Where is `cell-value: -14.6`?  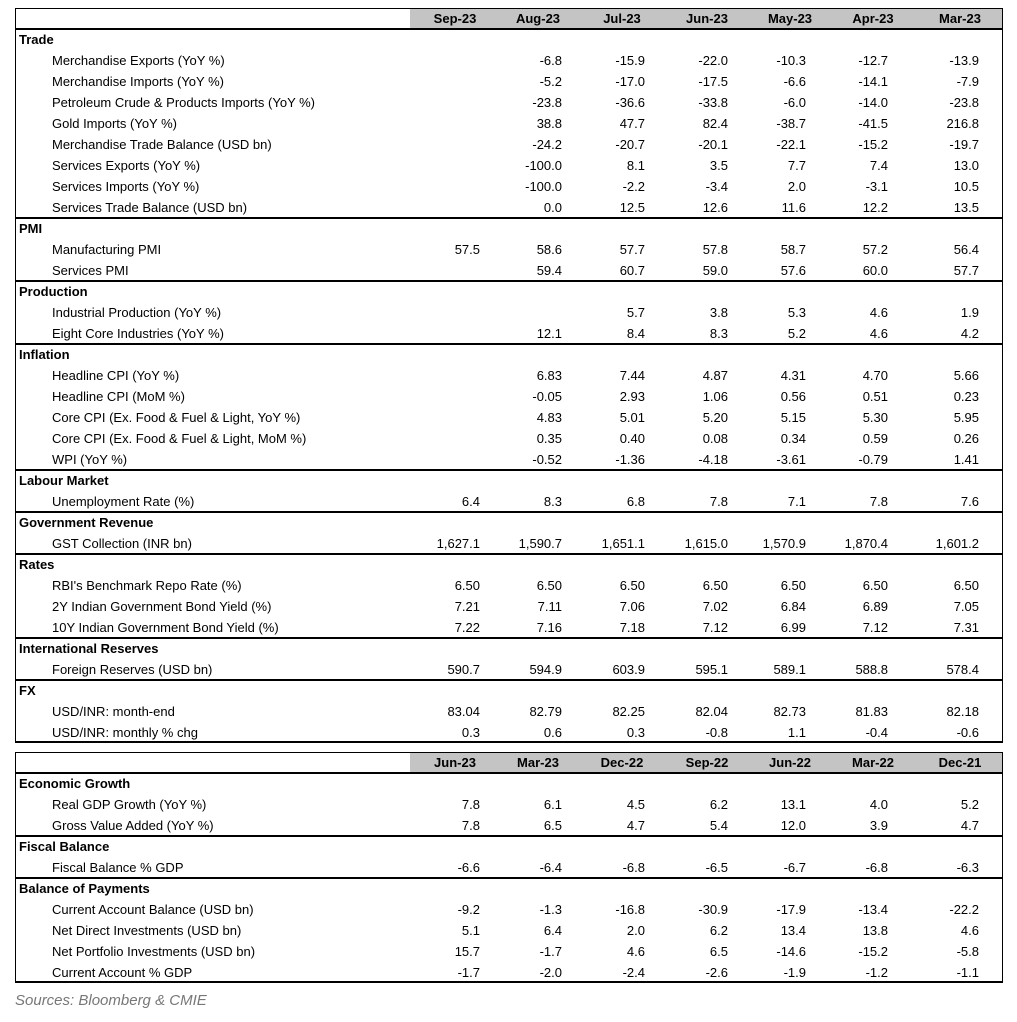 cell-value: -14.6 is located at coordinates (791, 951).